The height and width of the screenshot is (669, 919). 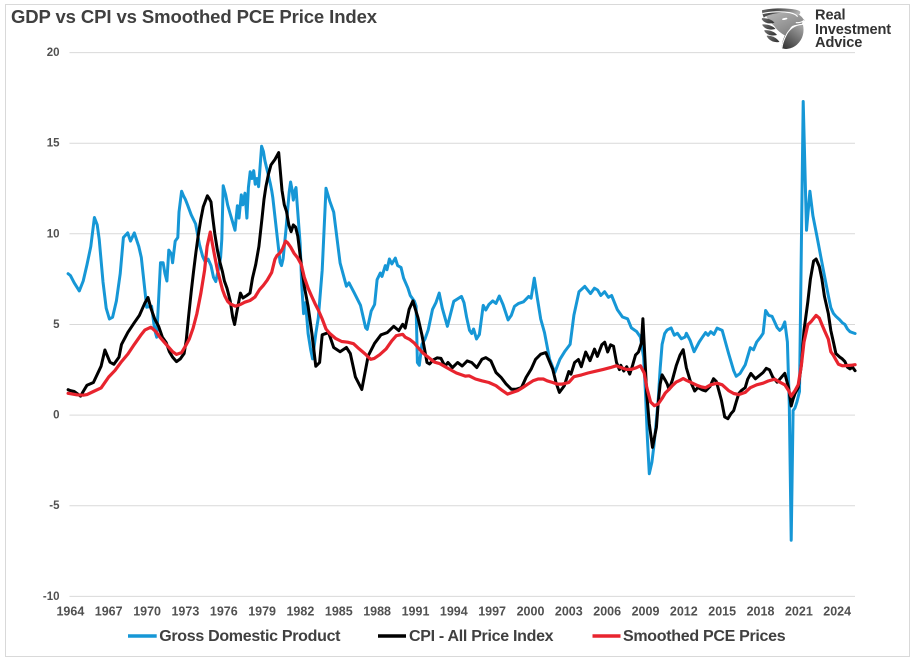 I want to click on svg-text: 1979, so click(x=262, y=612).